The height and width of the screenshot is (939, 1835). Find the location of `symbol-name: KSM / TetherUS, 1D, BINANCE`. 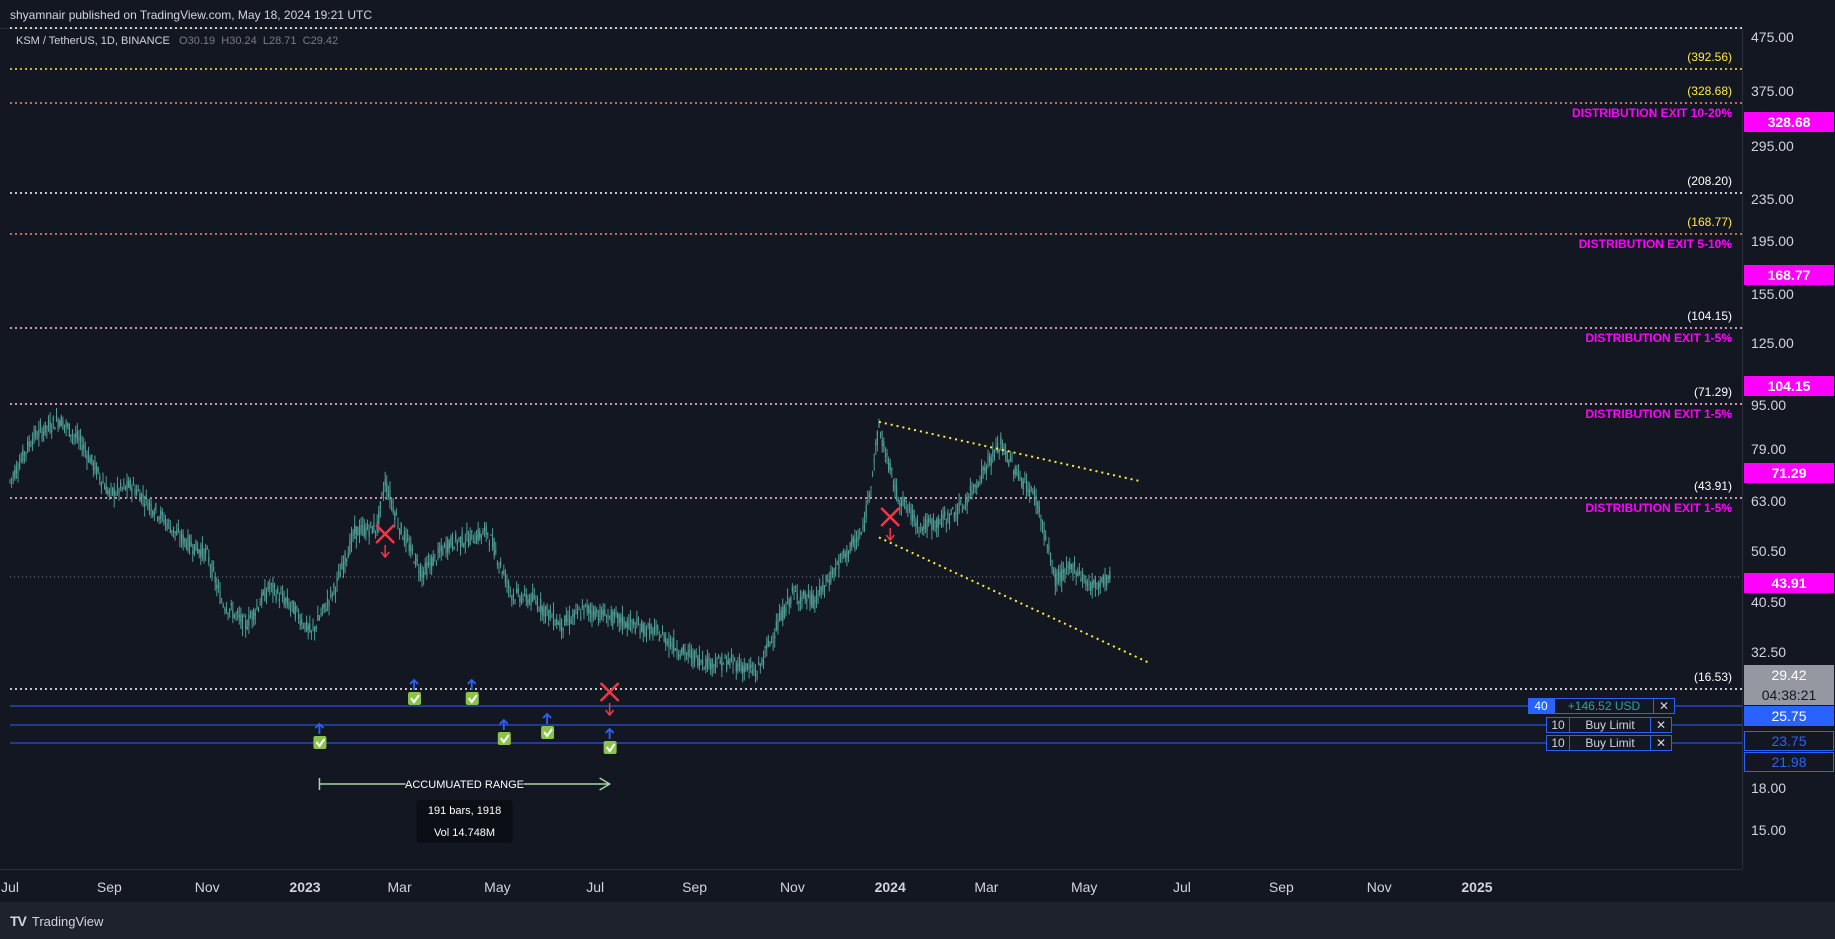

symbol-name: KSM / TetherUS, 1D, BINANCE is located at coordinates (93, 41).